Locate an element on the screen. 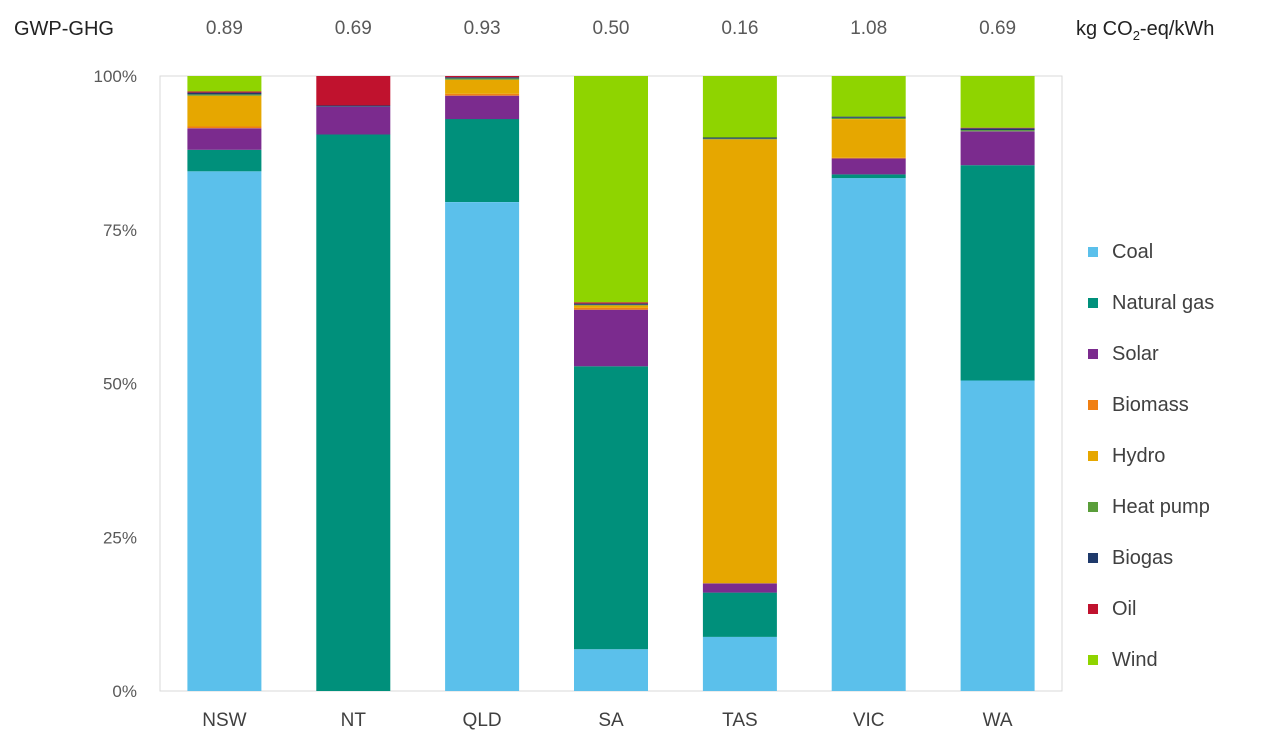  bar-nsw-wind is located at coordinates (224, 84).